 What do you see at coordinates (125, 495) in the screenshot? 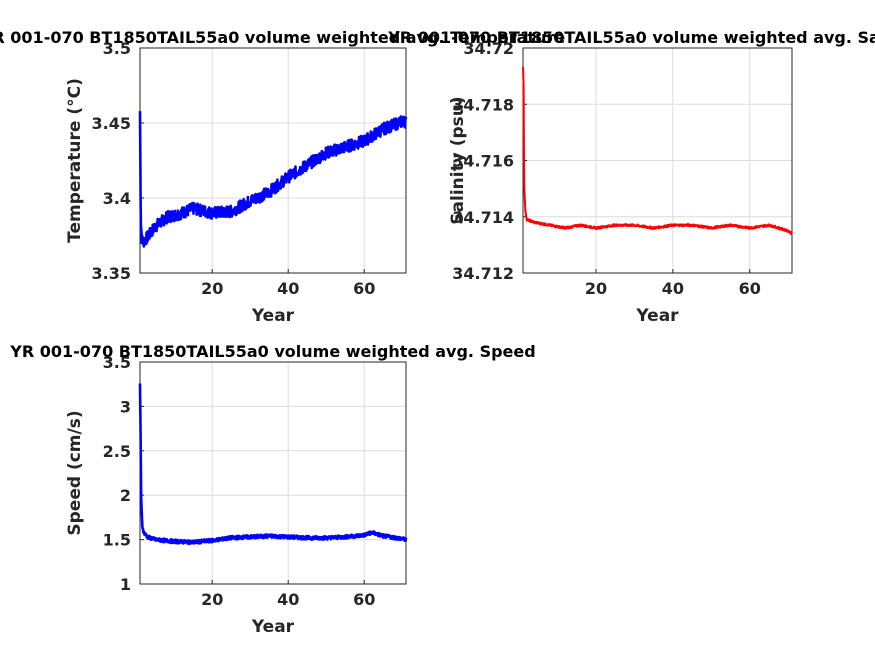
I see `y-tick-label: 2` at bounding box center [125, 495].